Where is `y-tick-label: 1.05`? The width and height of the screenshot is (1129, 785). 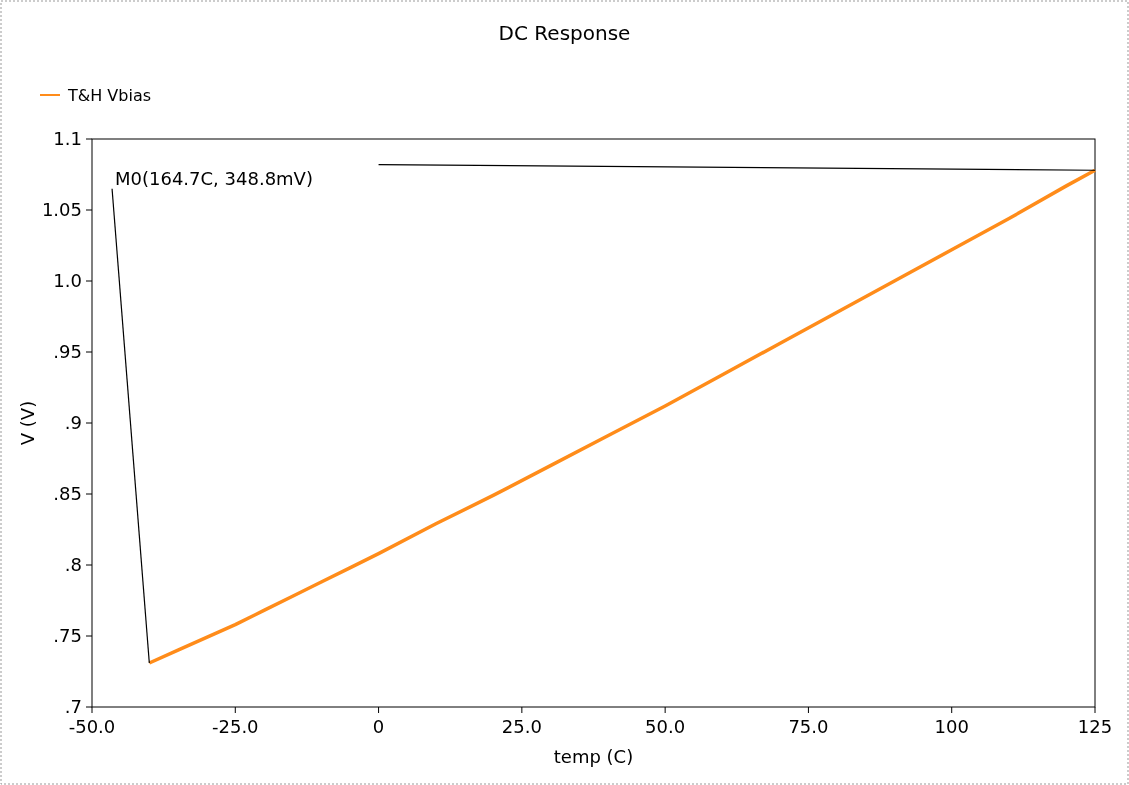
y-tick-label: 1.05 is located at coordinates (61, 209).